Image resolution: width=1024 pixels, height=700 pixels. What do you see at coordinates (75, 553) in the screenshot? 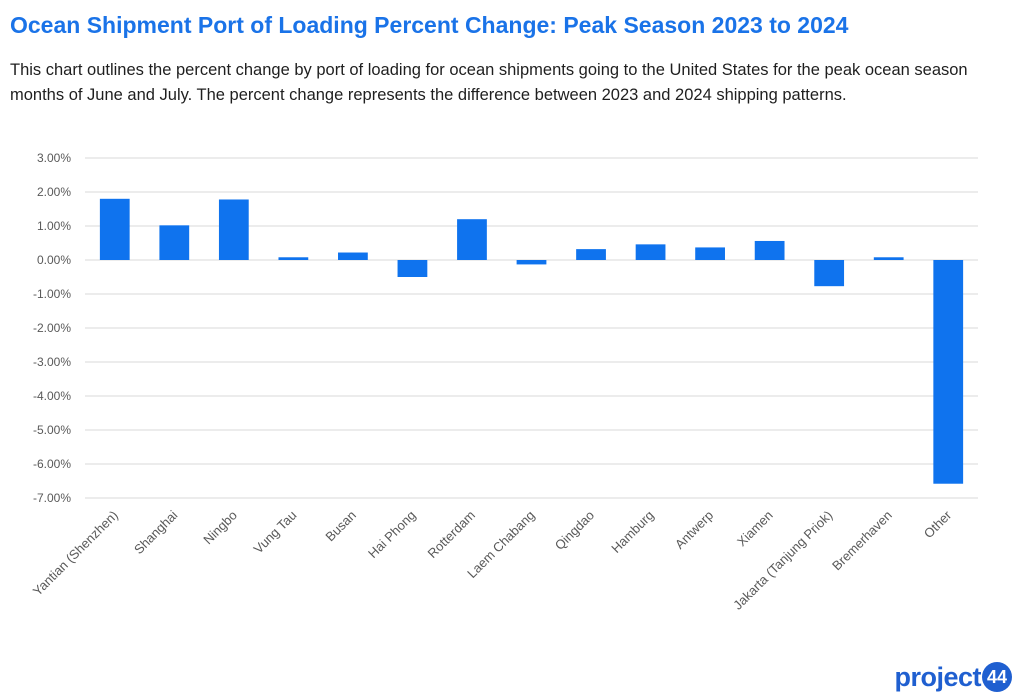
I see `x-tick-label: Yantian (Shenzhen)` at bounding box center [75, 553].